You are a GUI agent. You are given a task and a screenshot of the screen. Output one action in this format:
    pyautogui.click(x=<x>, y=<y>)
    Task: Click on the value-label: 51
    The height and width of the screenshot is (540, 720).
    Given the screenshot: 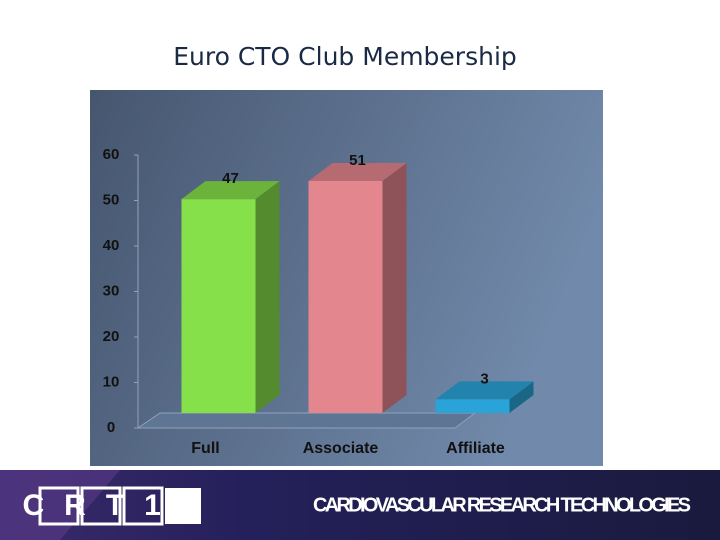 What is the action you would take?
    pyautogui.click(x=357, y=160)
    